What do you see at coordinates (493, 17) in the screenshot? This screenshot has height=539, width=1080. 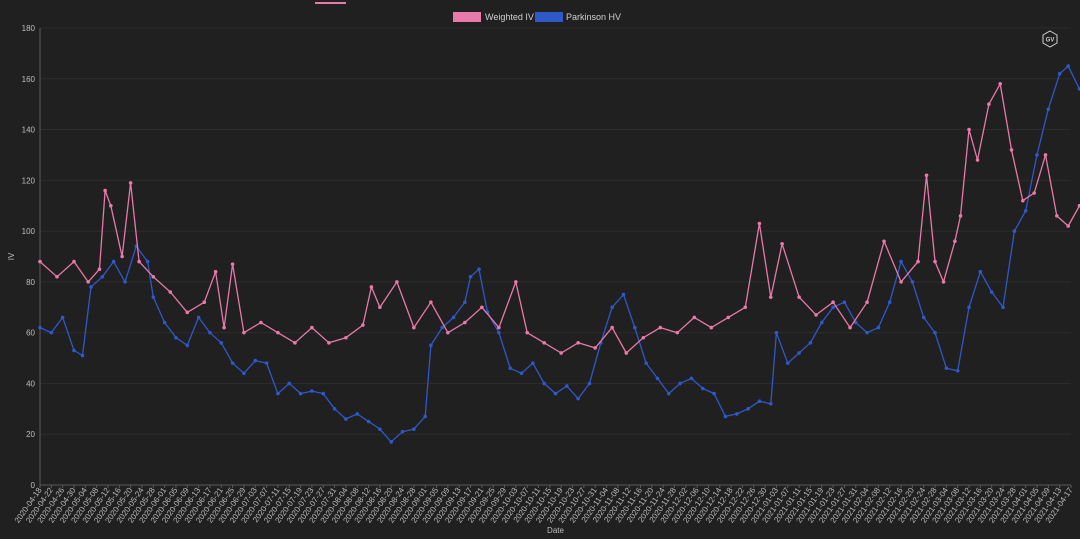 I see `legend-item-weighted-iv: Weighted IV` at bounding box center [493, 17].